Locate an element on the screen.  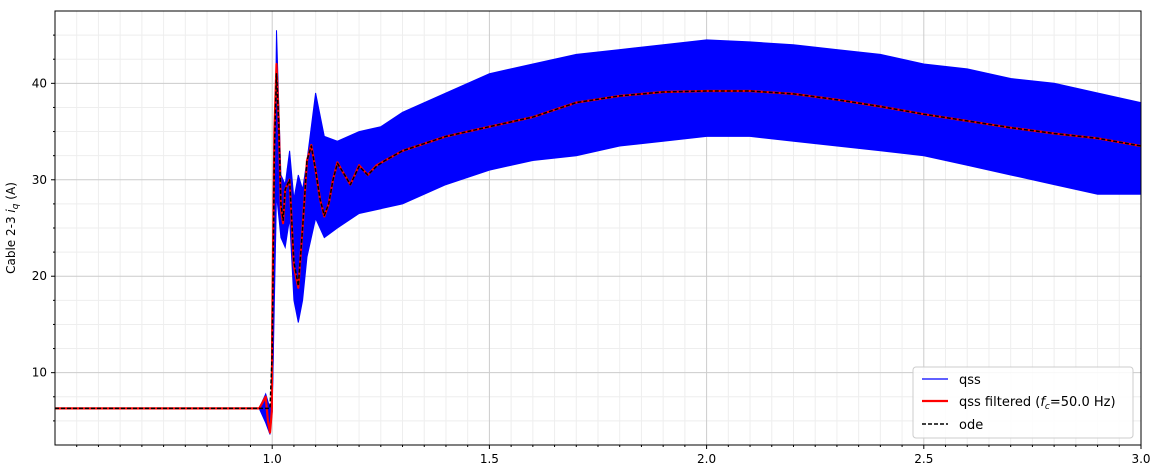
legend-label-qss-filtered: qss filtered (fc=50.0 Hz) is located at coordinates (1037, 403).